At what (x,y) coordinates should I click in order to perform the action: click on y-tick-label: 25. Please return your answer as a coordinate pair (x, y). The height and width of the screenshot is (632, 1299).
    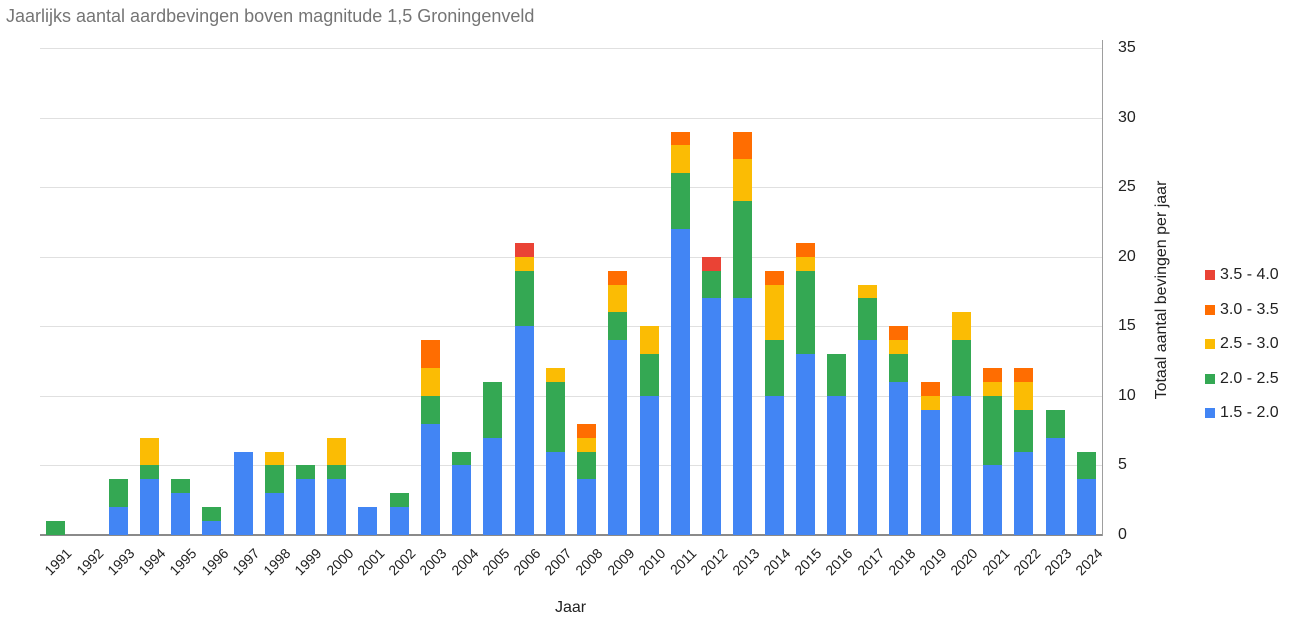
    Looking at the image, I should click on (1127, 187).